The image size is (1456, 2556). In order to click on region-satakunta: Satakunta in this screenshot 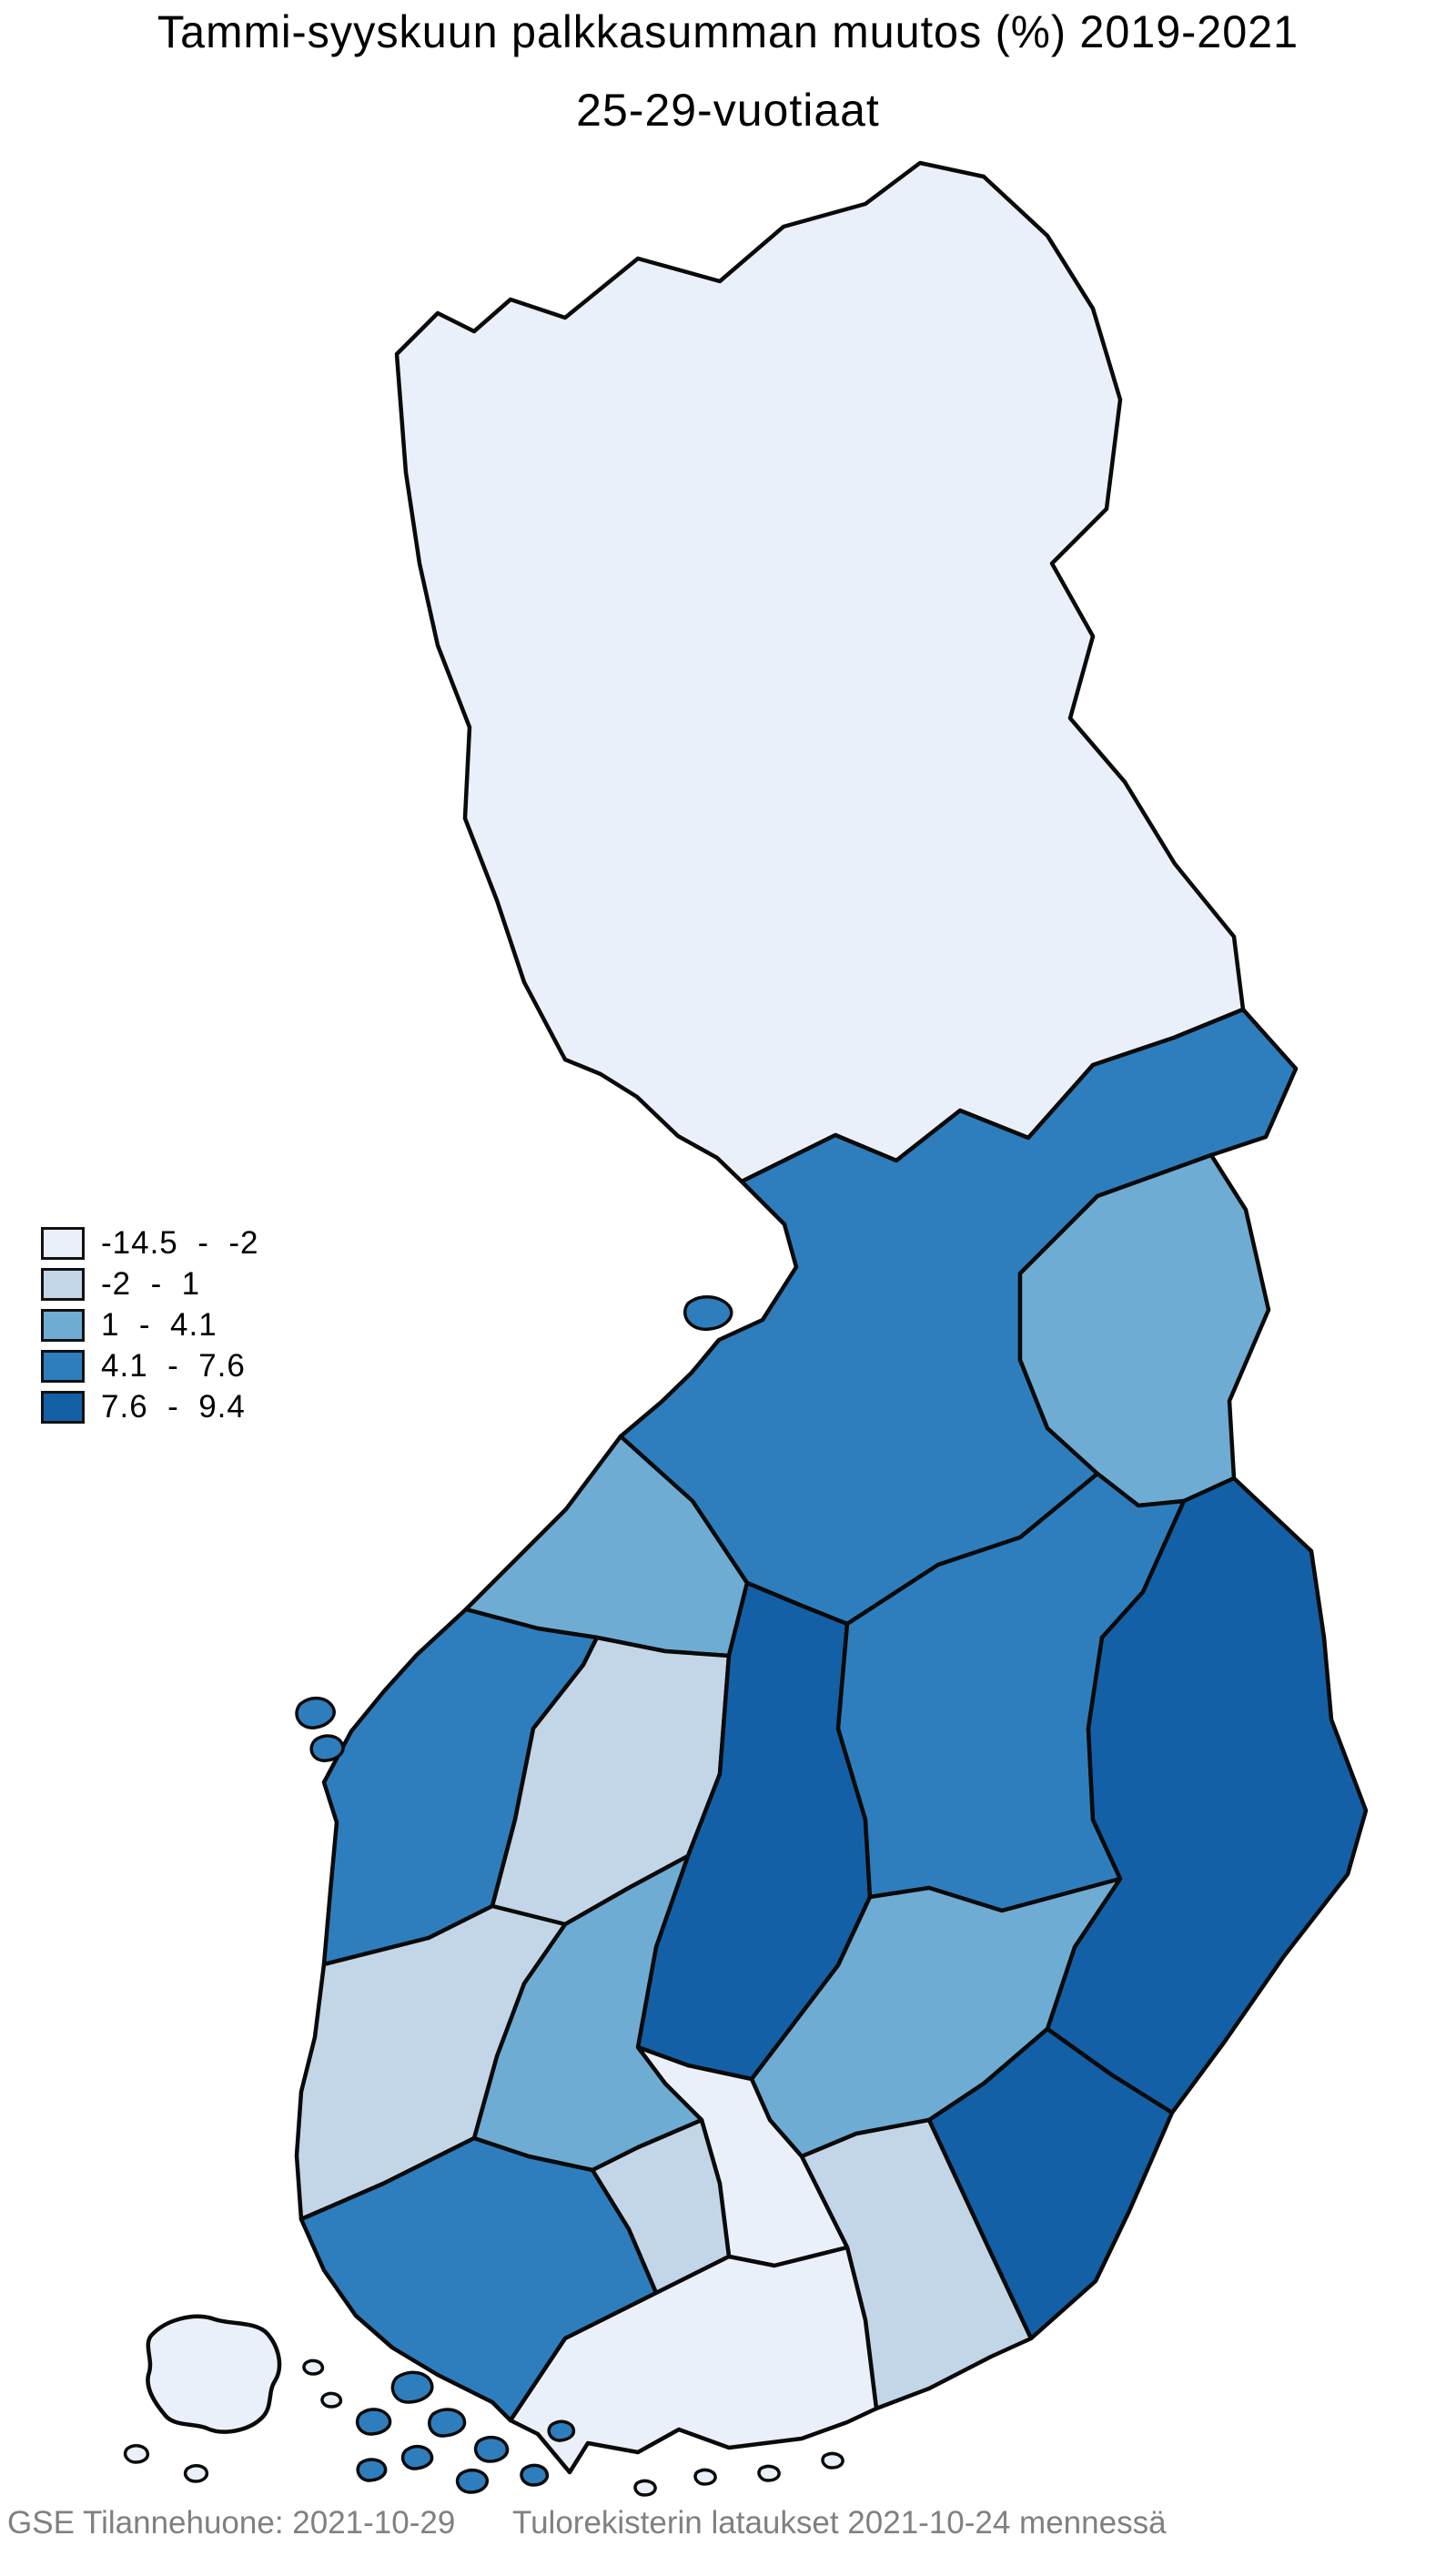, I will do `click(431, 2062)`.